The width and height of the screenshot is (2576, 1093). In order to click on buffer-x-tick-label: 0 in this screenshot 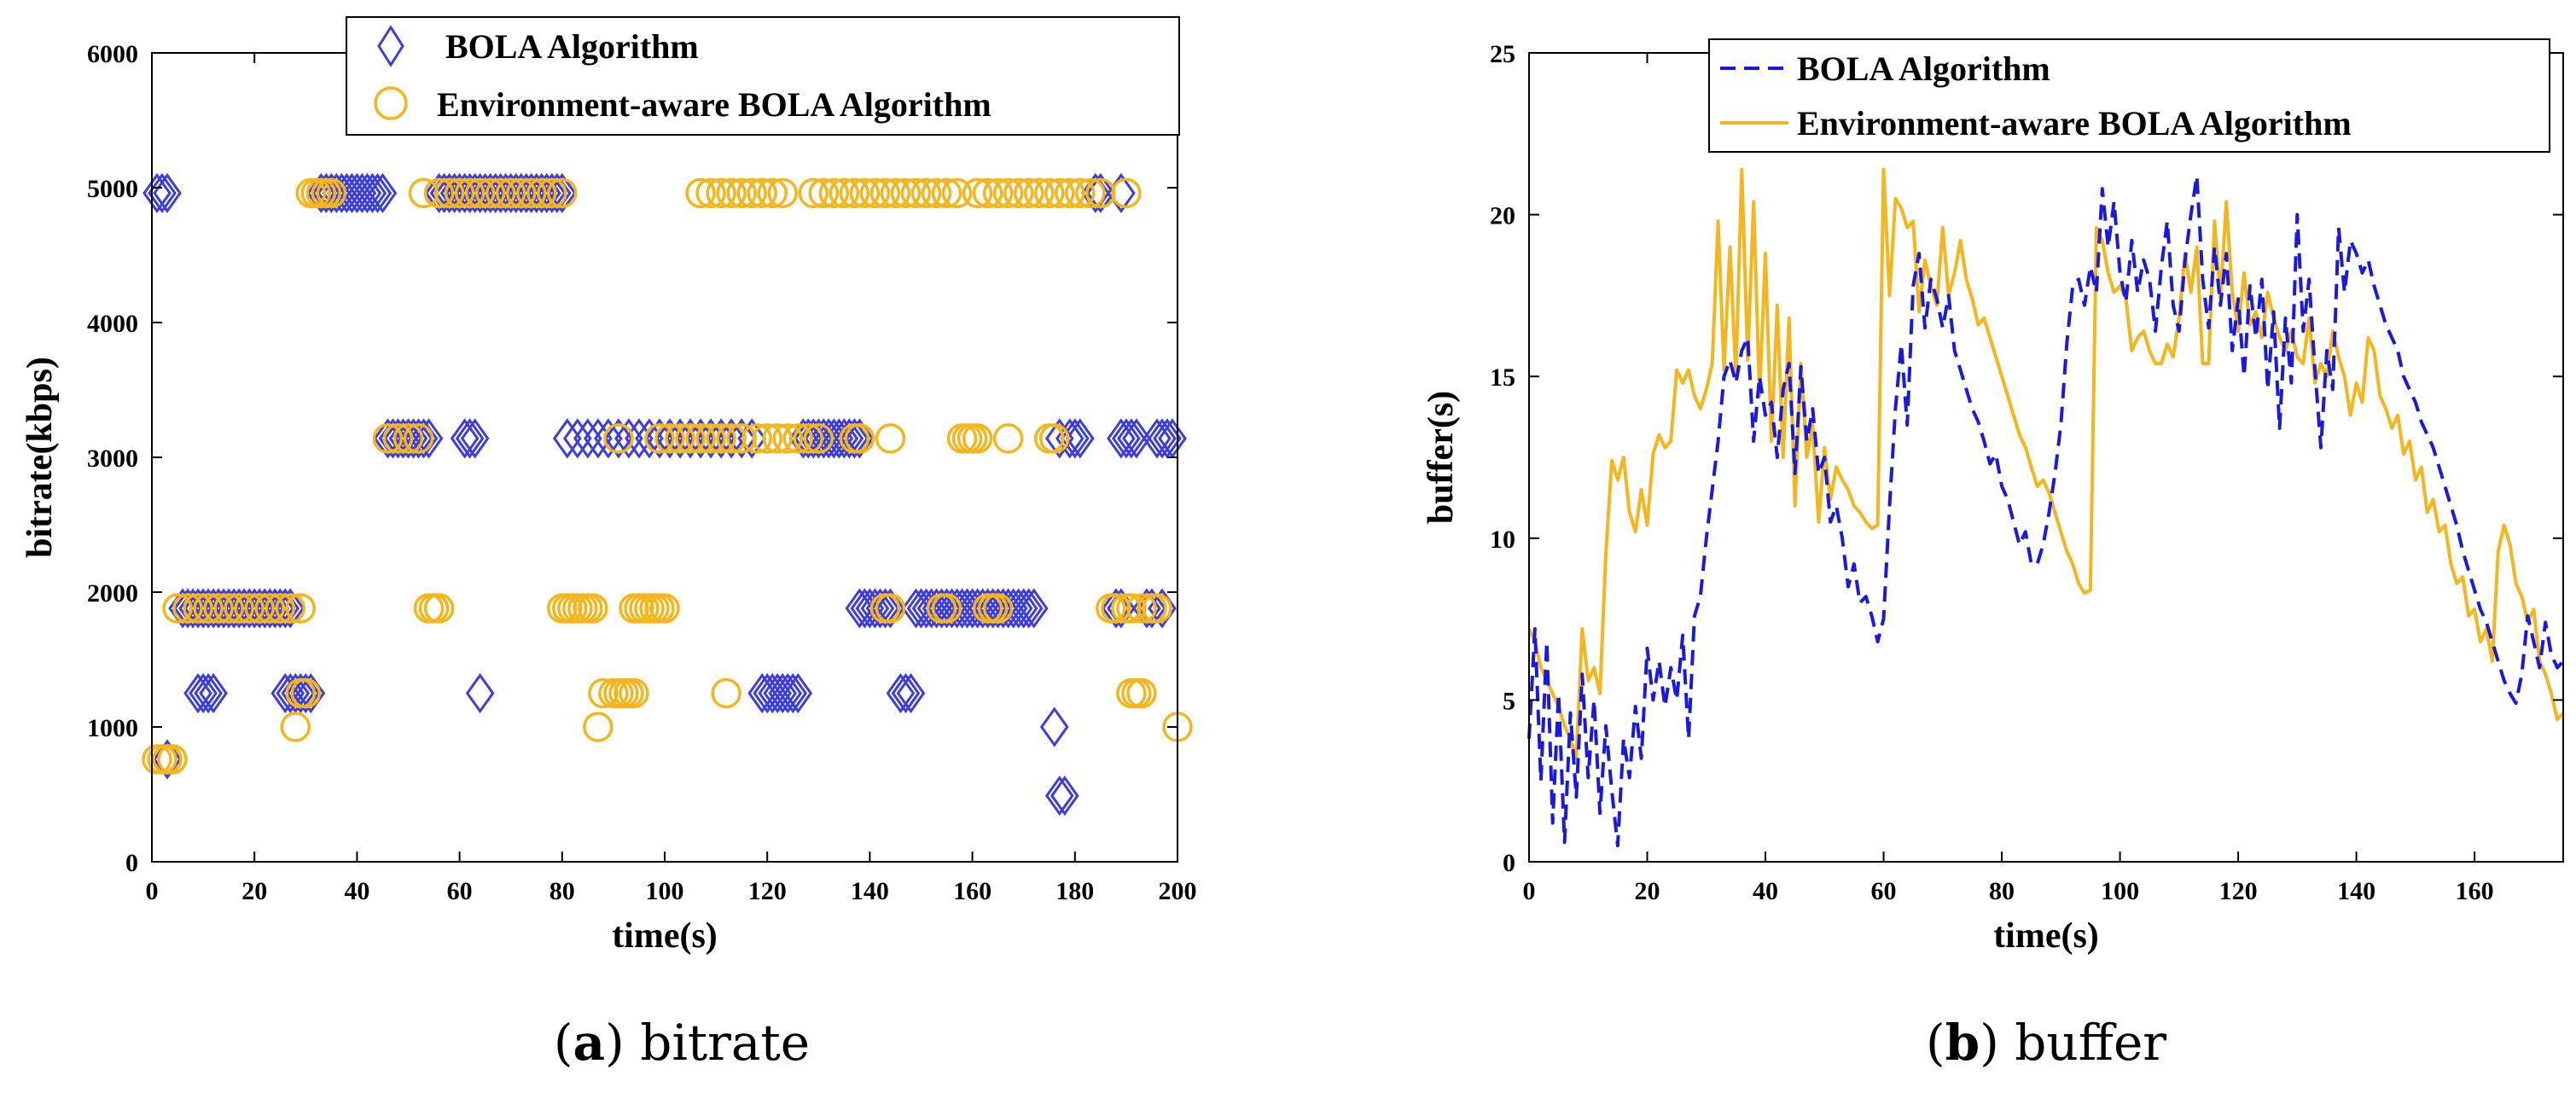, I will do `click(1529, 891)`.